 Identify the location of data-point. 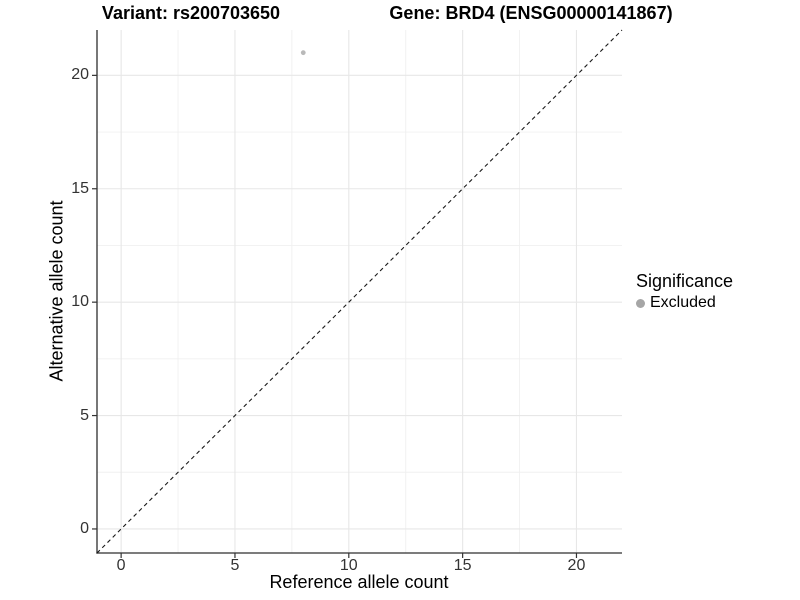
(303, 53).